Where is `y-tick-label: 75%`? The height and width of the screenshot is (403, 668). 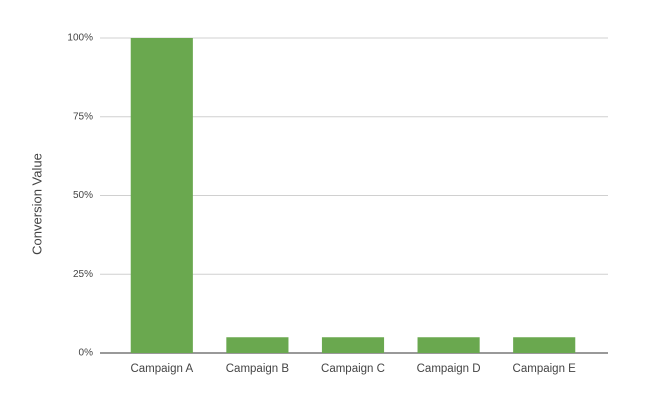
y-tick-label: 75% is located at coordinates (83, 116).